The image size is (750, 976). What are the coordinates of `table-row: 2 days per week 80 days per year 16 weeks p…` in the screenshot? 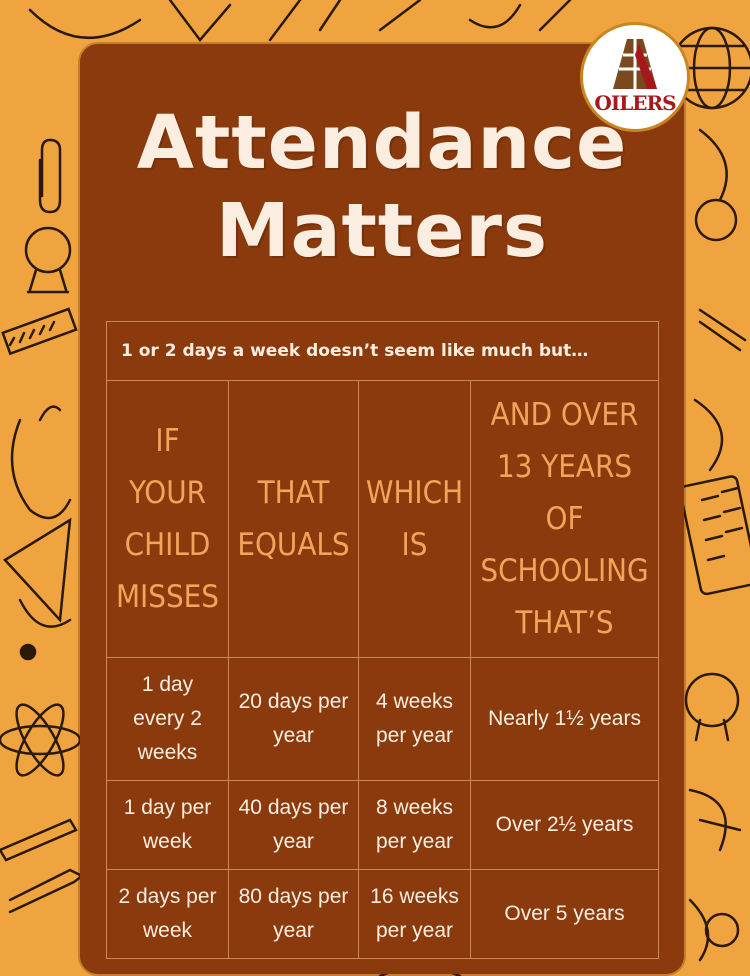 It's located at (383, 914).